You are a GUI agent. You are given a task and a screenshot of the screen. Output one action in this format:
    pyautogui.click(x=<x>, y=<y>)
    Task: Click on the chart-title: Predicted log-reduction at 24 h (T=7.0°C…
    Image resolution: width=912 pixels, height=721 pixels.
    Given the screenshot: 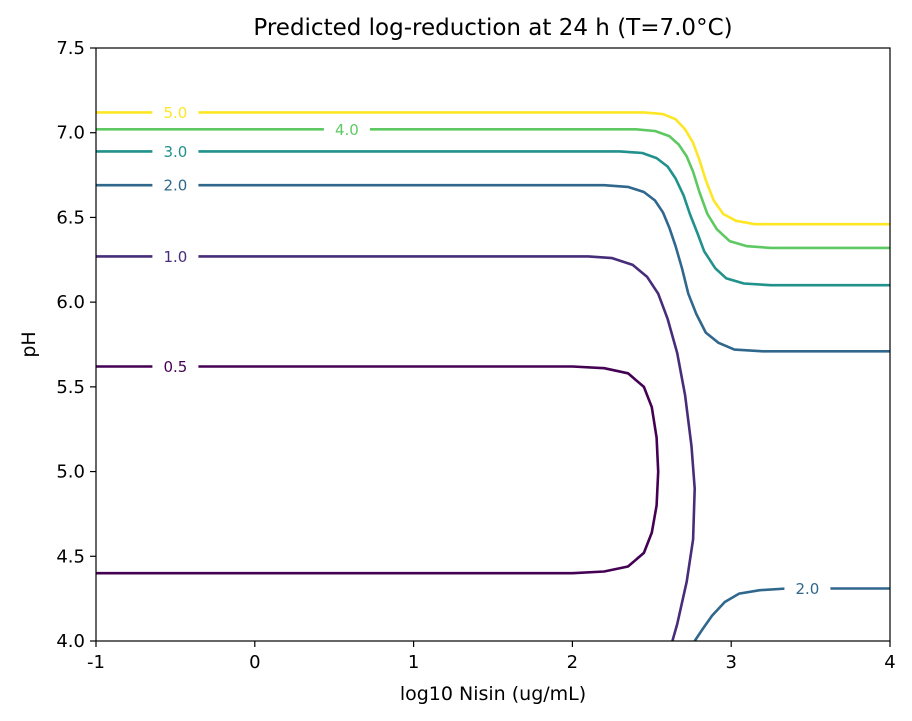 What is the action you would take?
    pyautogui.click(x=492, y=28)
    